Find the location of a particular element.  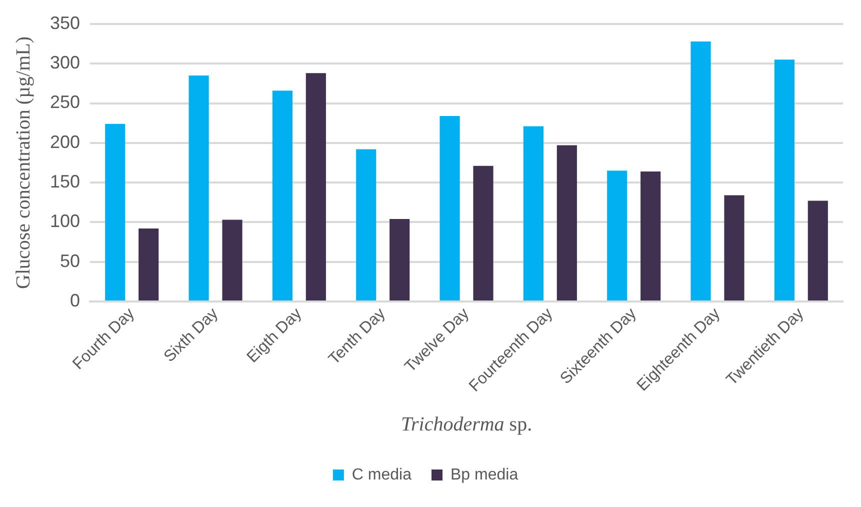

y-tick-label: 350 is located at coordinates (65, 22).